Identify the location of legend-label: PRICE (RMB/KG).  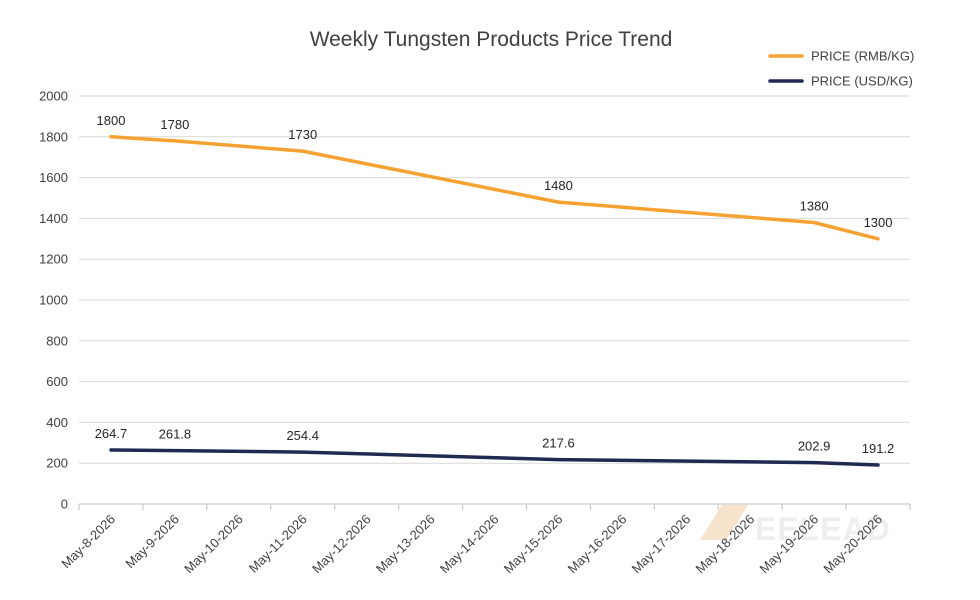
(862, 56).